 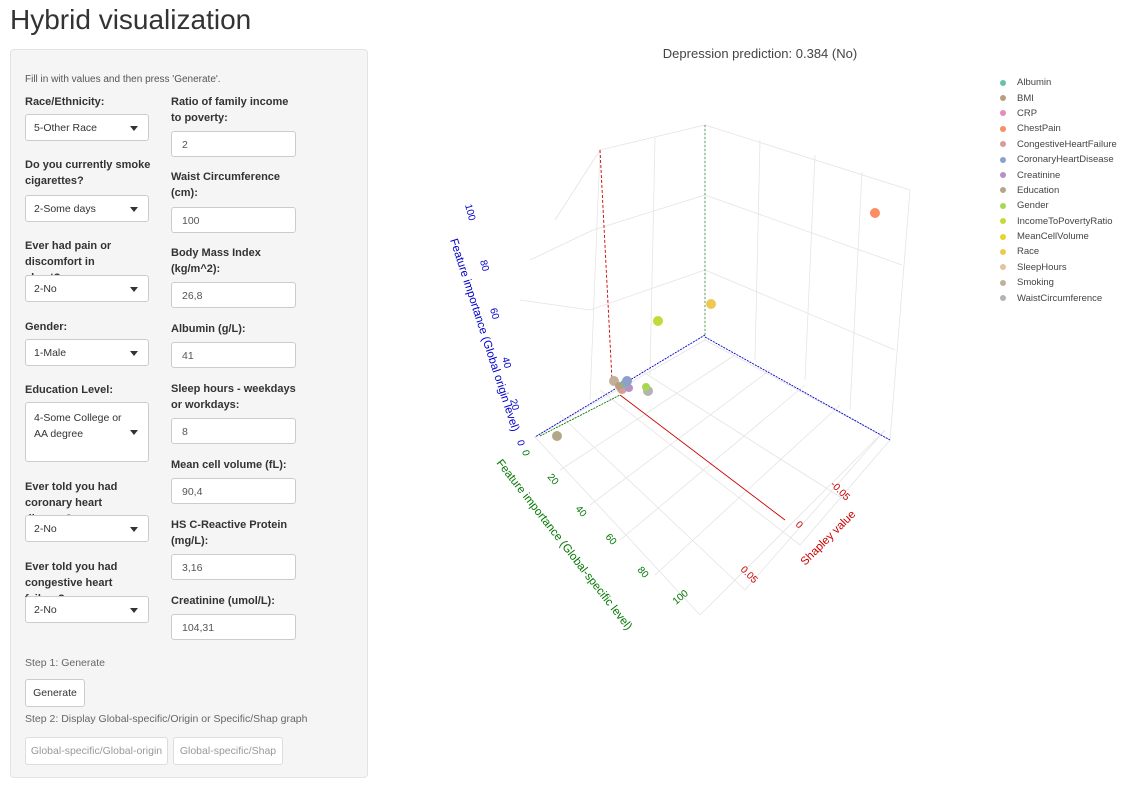 What do you see at coordinates (1058, 251) in the screenshot?
I see `legend-item: Race` at bounding box center [1058, 251].